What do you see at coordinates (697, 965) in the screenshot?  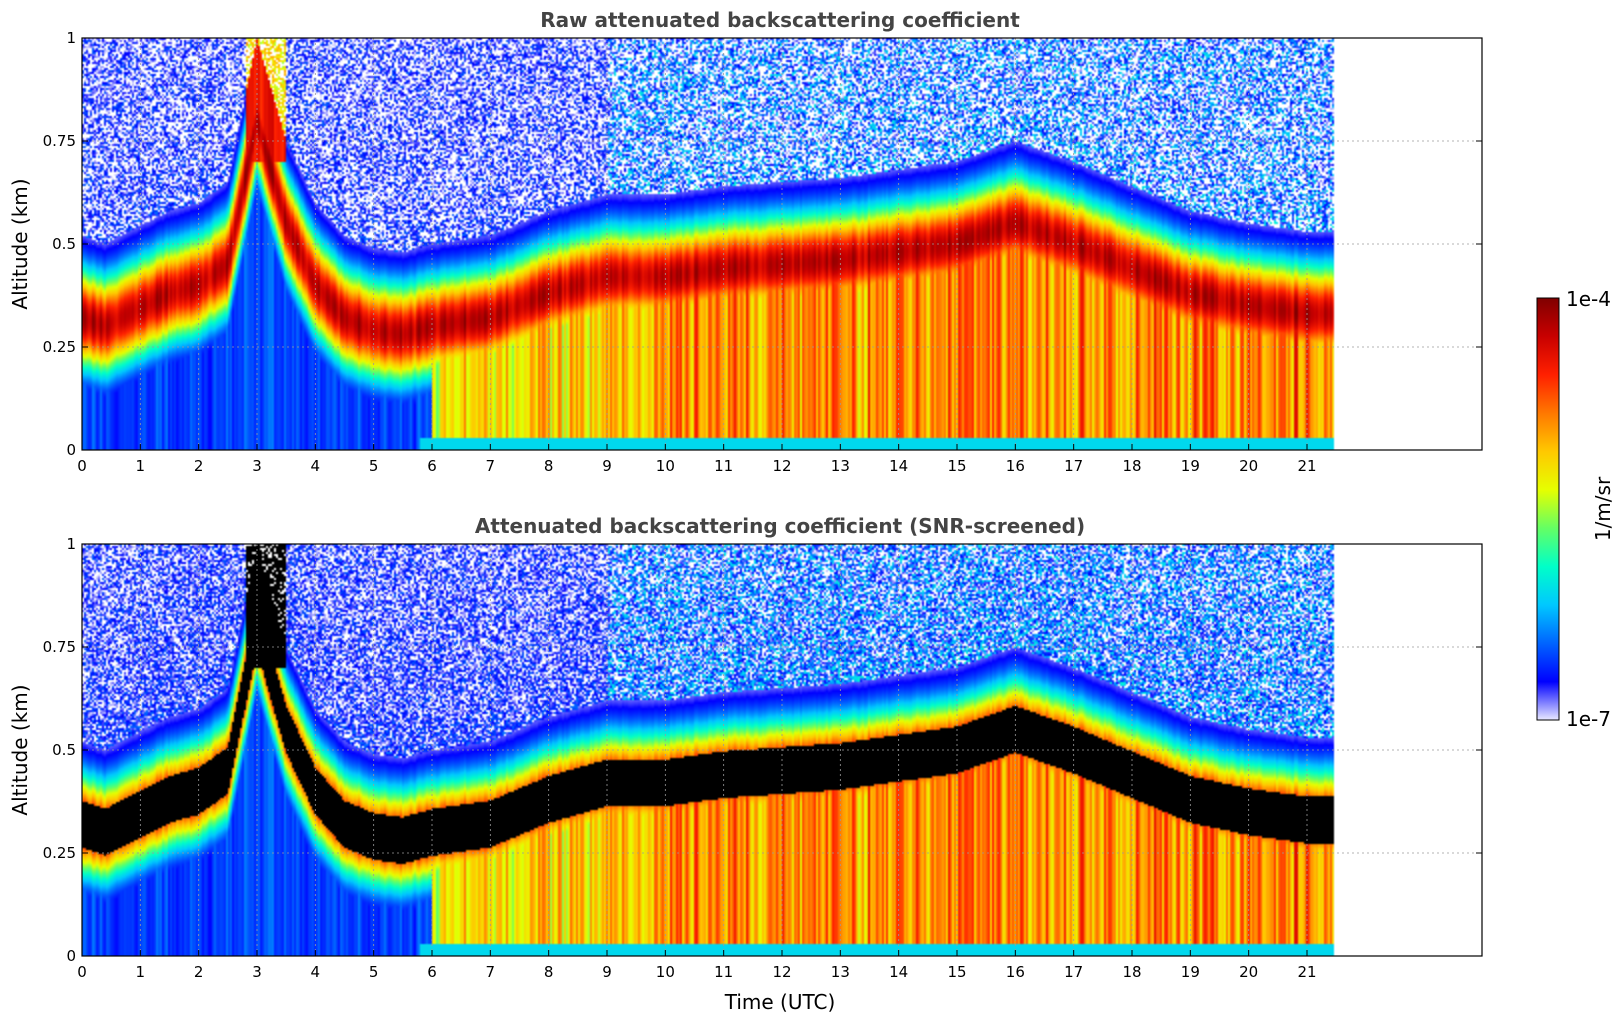 I see `x-ticks-screened: 0 1 2 3 4 5 6 7 8 9 10 11 12 13 14 15 16 17 18 19 20 21` at bounding box center [697, 965].